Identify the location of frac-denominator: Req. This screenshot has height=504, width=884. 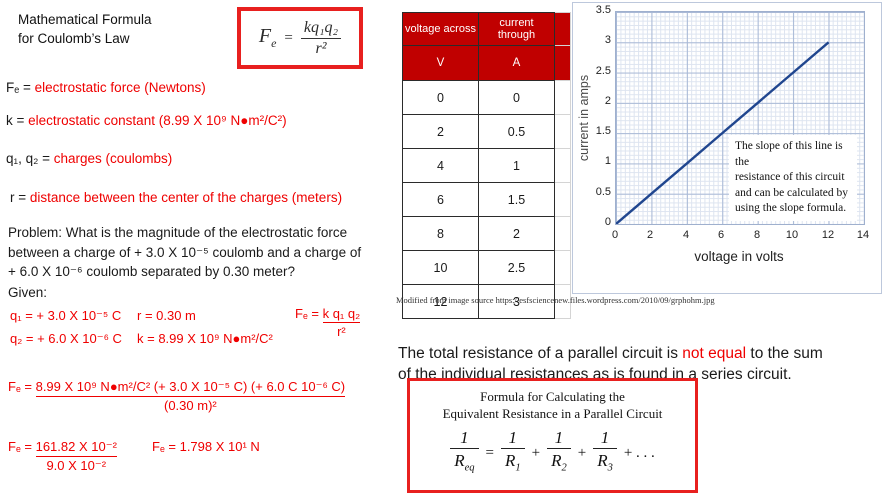
(464, 462).